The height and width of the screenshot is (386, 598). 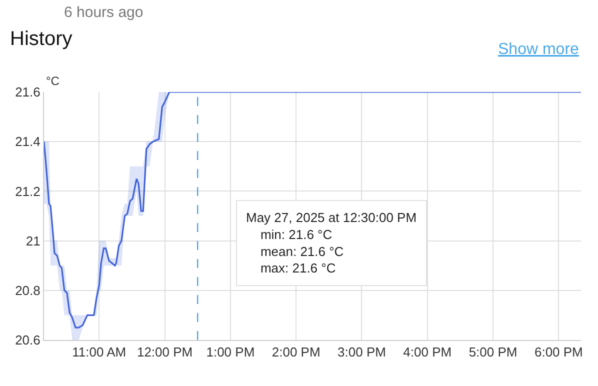 What do you see at coordinates (558, 352) in the screenshot?
I see `x-tick-label: 6:00 PM` at bounding box center [558, 352].